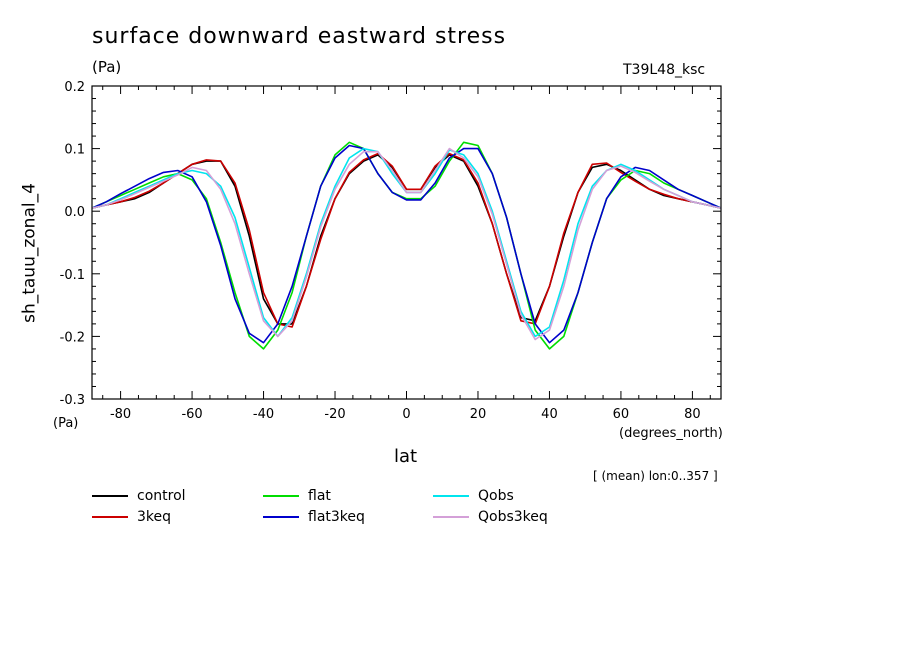 The width and height of the screenshot is (904, 654). What do you see at coordinates (664, 70) in the screenshot?
I see `run-label: T39L48_ksc` at bounding box center [664, 70].